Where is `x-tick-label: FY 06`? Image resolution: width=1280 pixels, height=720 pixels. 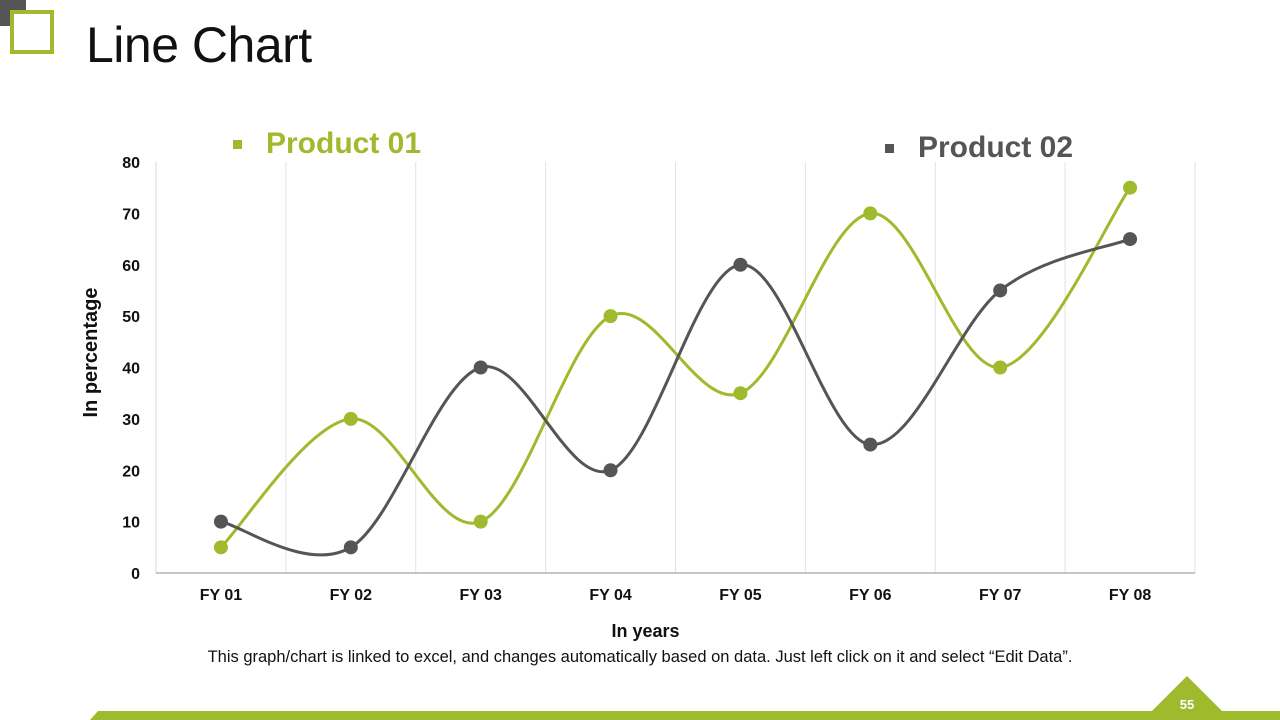 x-tick-label: FY 06 is located at coordinates (870, 595).